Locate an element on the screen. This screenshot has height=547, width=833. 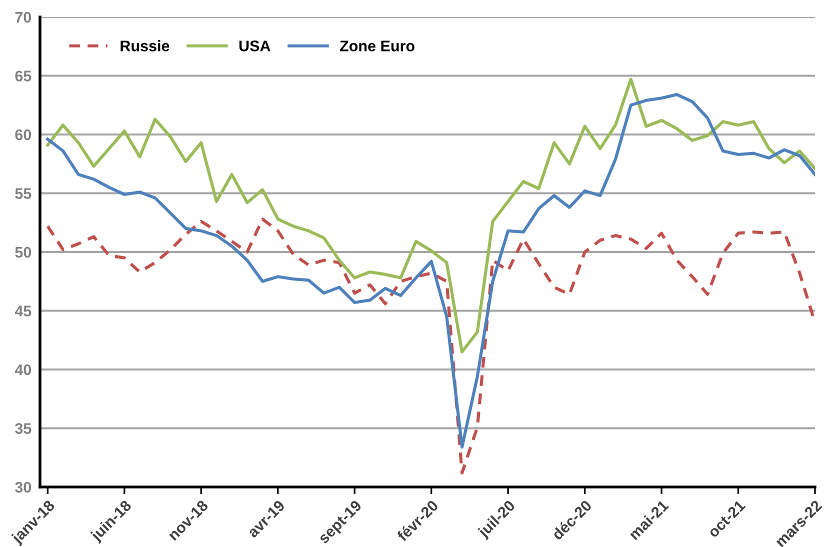
y-tick-label: 55 is located at coordinates (23, 193).